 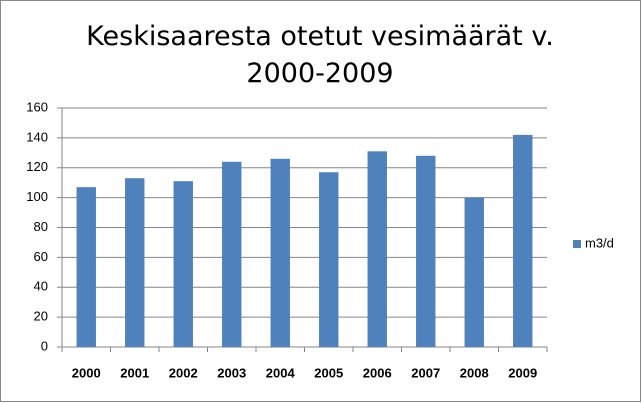 I want to click on x-tick-label: 2004, so click(x=281, y=372).